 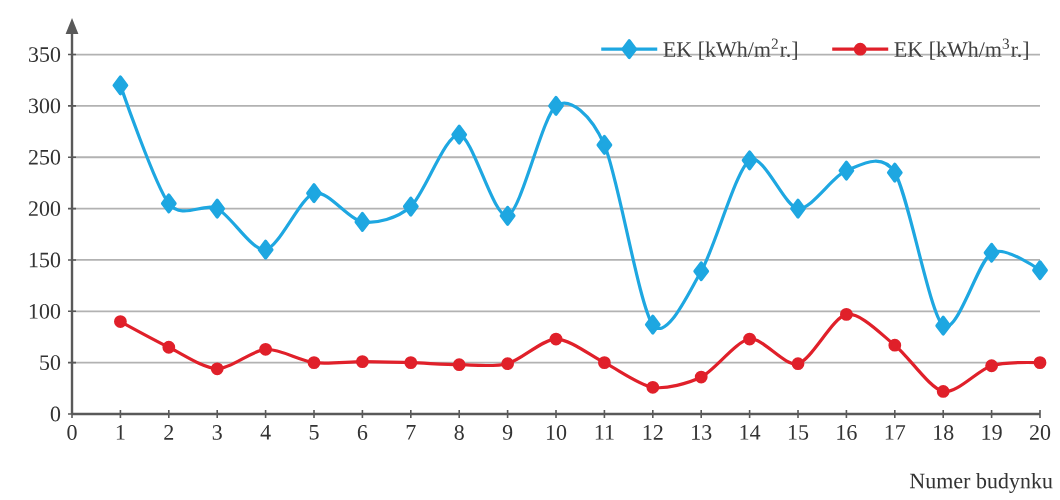 I want to click on x-tick-label: 12, so click(x=653, y=432).